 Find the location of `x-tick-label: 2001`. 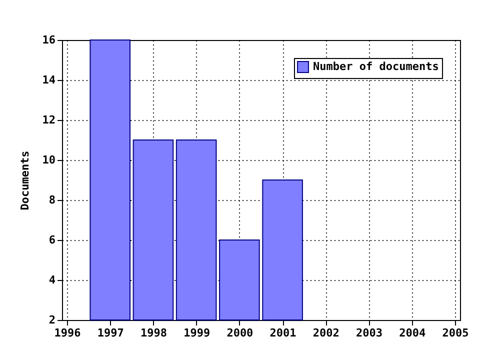

x-tick-label: 2001 is located at coordinates (283, 333).